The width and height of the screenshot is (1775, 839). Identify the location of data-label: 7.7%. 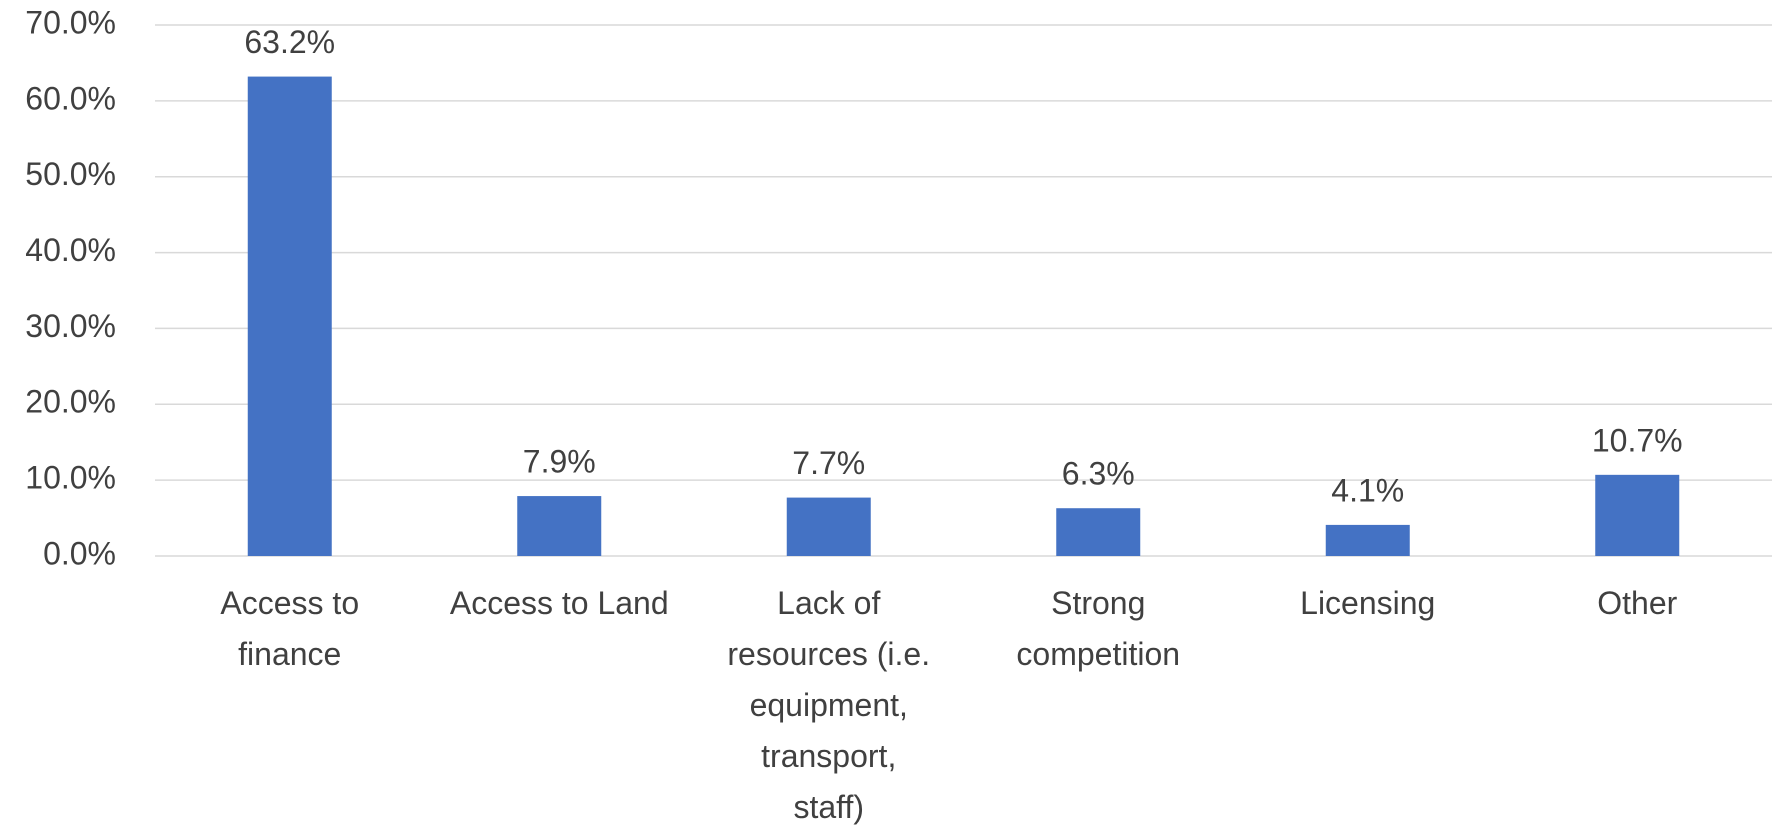
(828, 463).